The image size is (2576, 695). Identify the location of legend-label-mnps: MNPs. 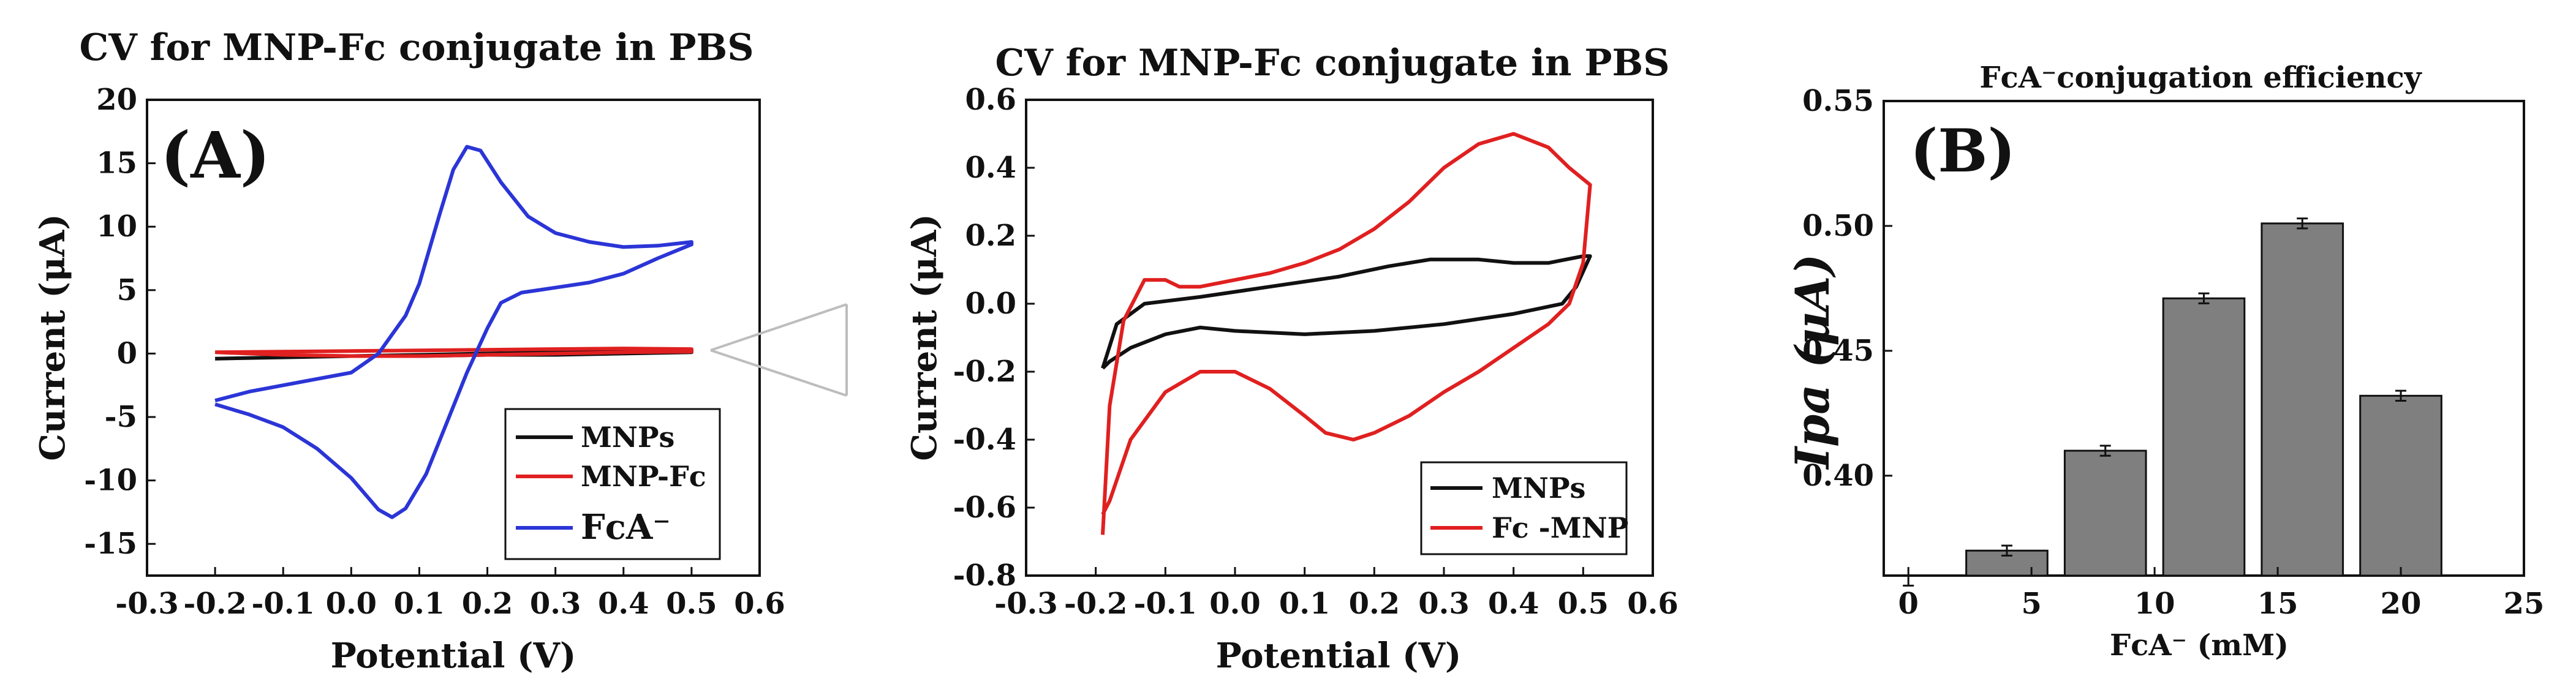
(627, 437).